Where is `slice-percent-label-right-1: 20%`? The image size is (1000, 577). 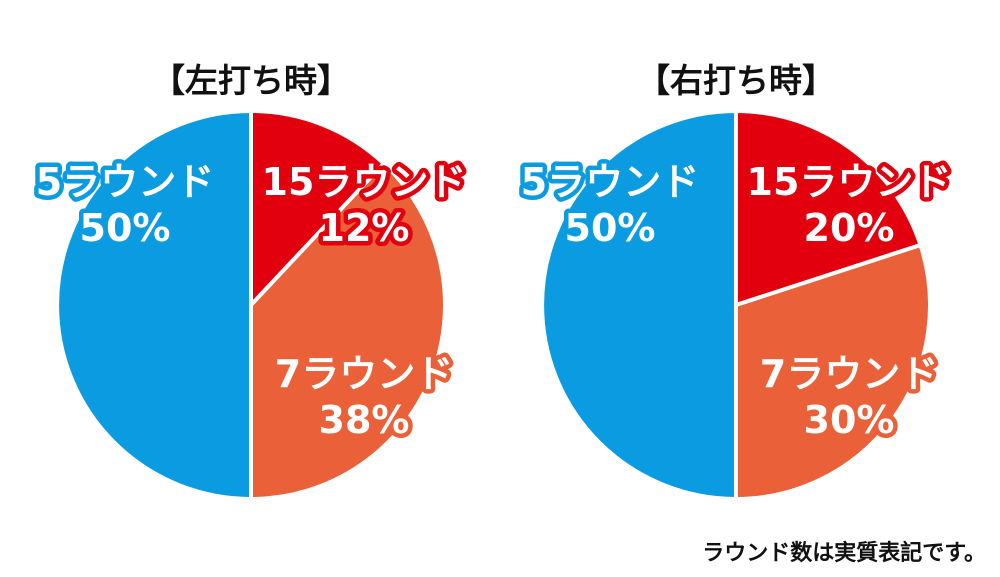 slice-percent-label-right-1: 20% is located at coordinates (849, 228).